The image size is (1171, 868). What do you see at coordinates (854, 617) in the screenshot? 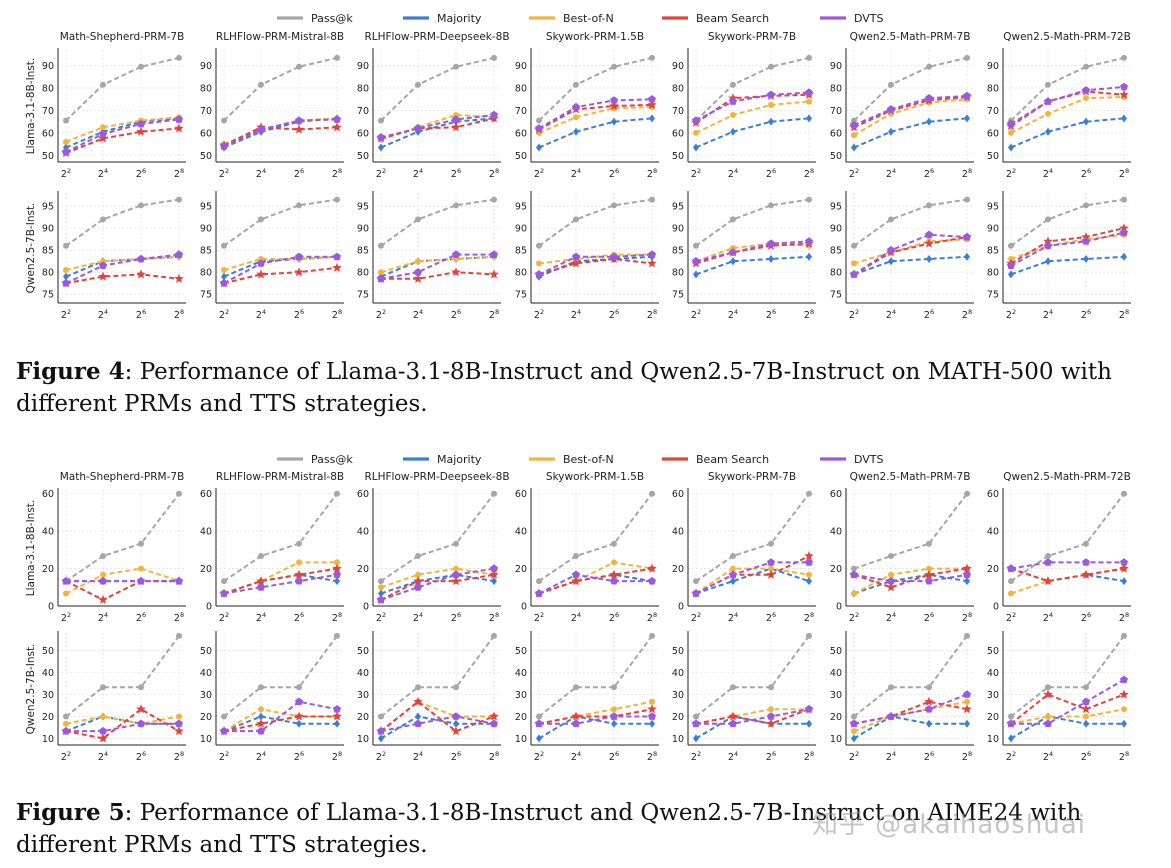
I see `x-tick-label: 22` at bounding box center [854, 617].